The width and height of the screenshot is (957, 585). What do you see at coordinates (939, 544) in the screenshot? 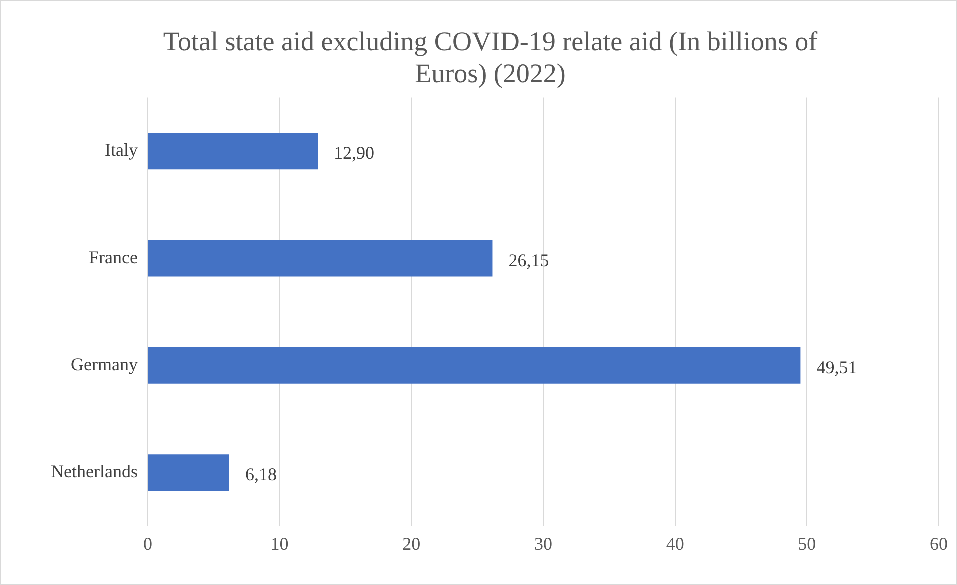
I see `x-tick-label: 60` at bounding box center [939, 544].